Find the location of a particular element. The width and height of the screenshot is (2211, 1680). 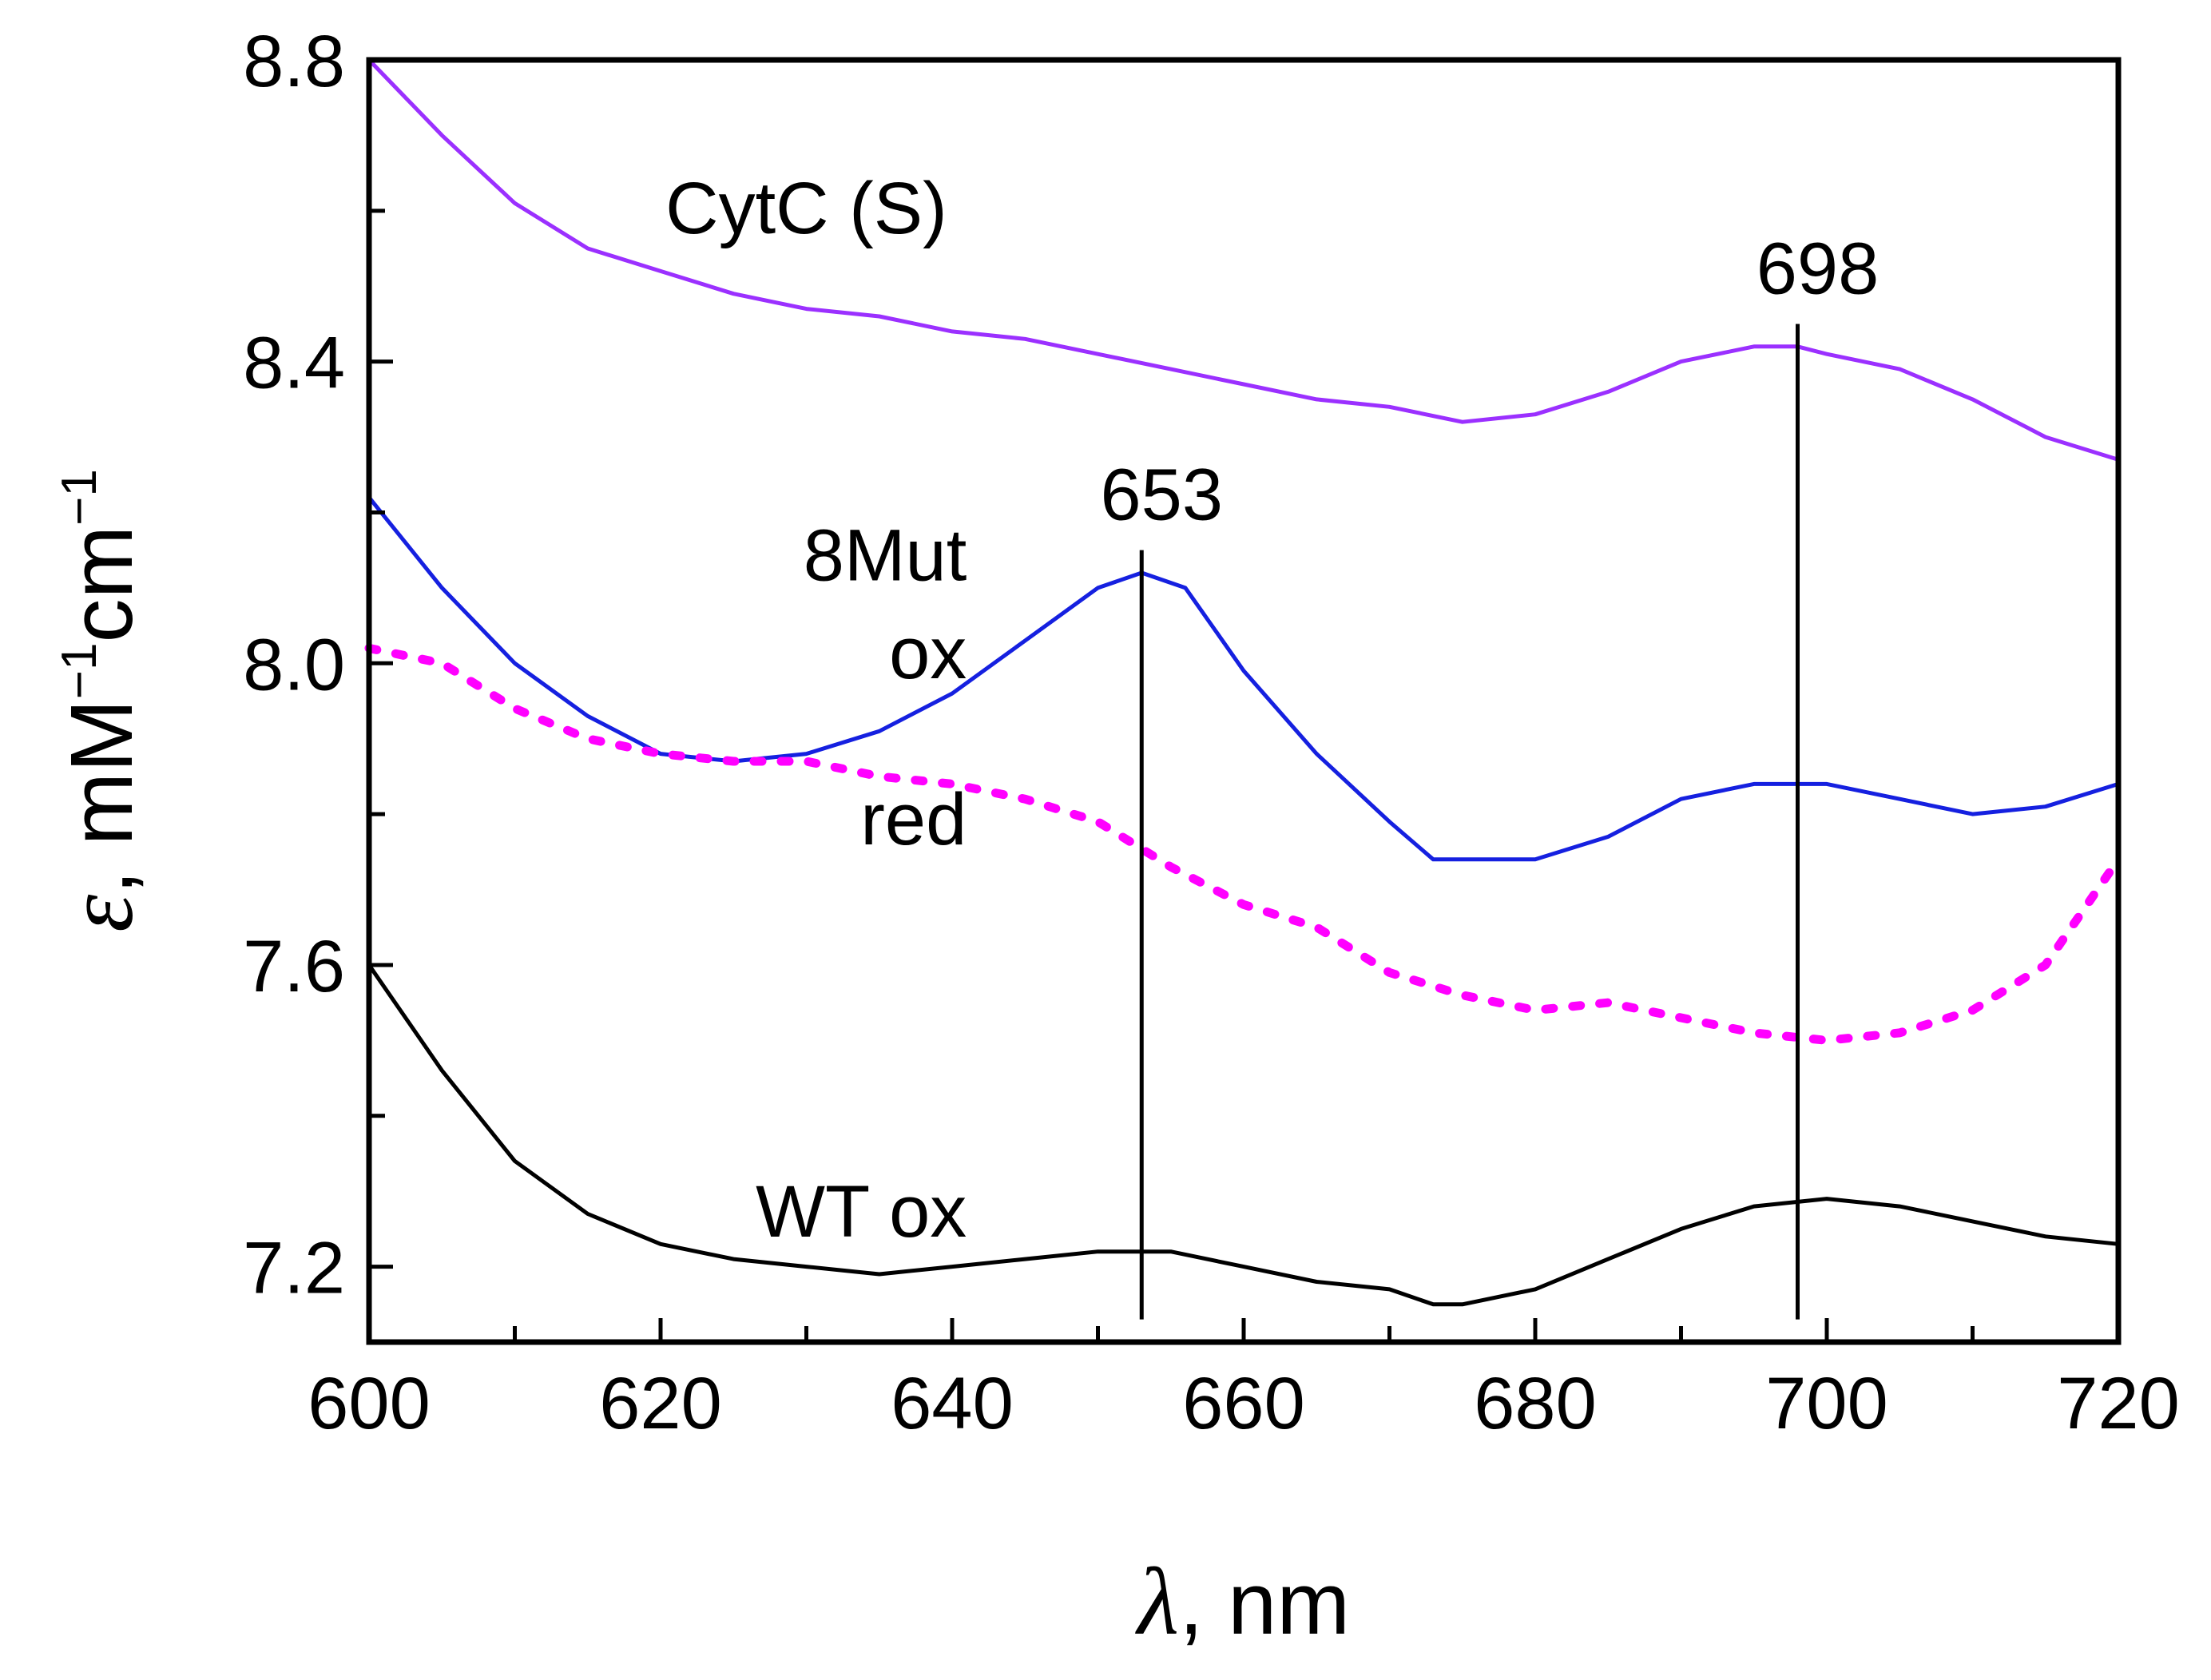

y-tick-label: 8.0 is located at coordinates (294, 664).